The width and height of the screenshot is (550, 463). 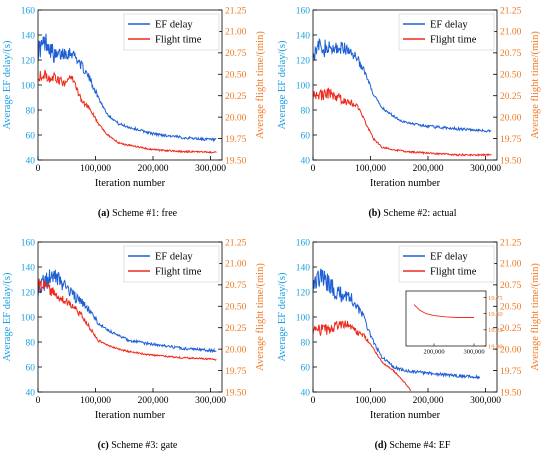 I want to click on caption-letter: (b), so click(x=374, y=213).